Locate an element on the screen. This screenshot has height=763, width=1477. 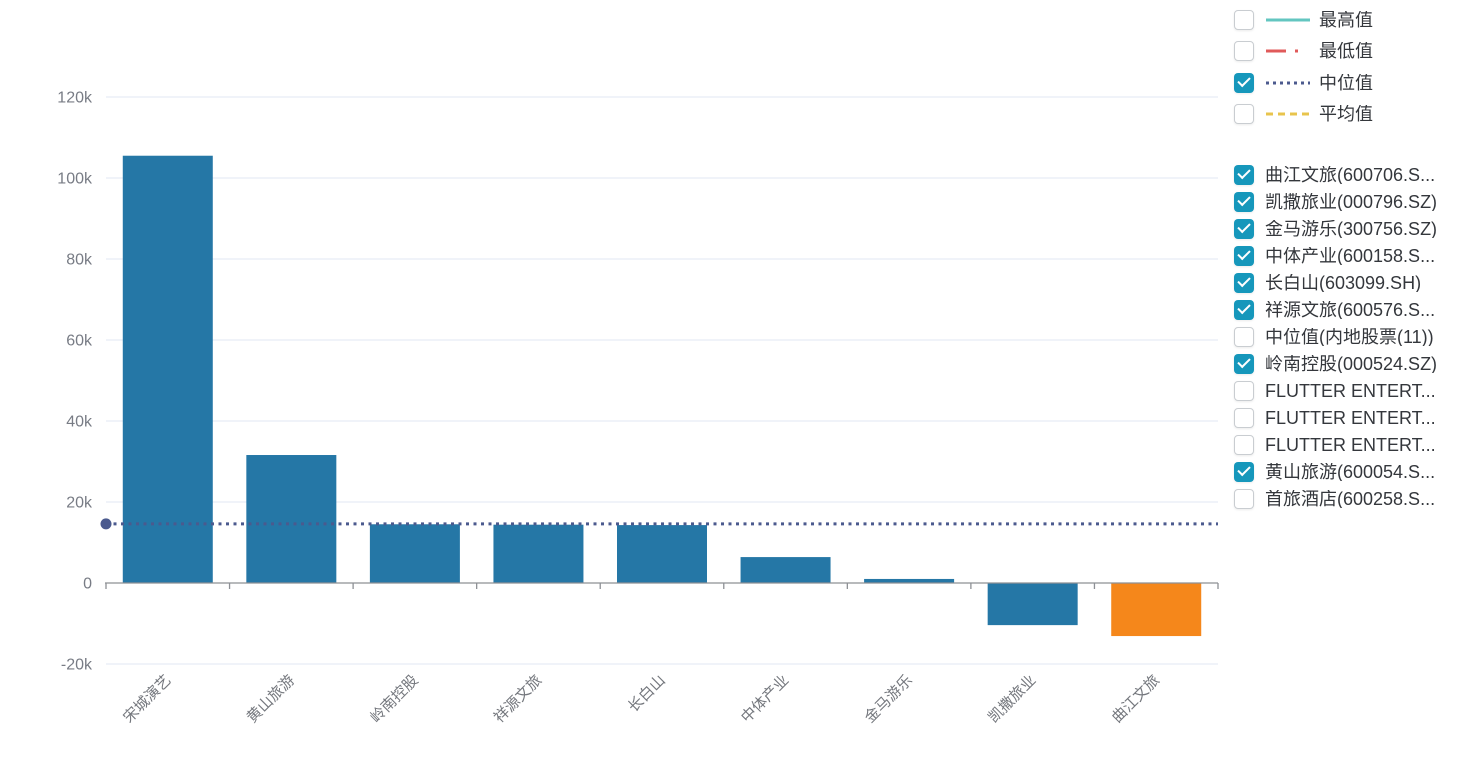
y-axis-tick-label: -20k is located at coordinates (77, 665).